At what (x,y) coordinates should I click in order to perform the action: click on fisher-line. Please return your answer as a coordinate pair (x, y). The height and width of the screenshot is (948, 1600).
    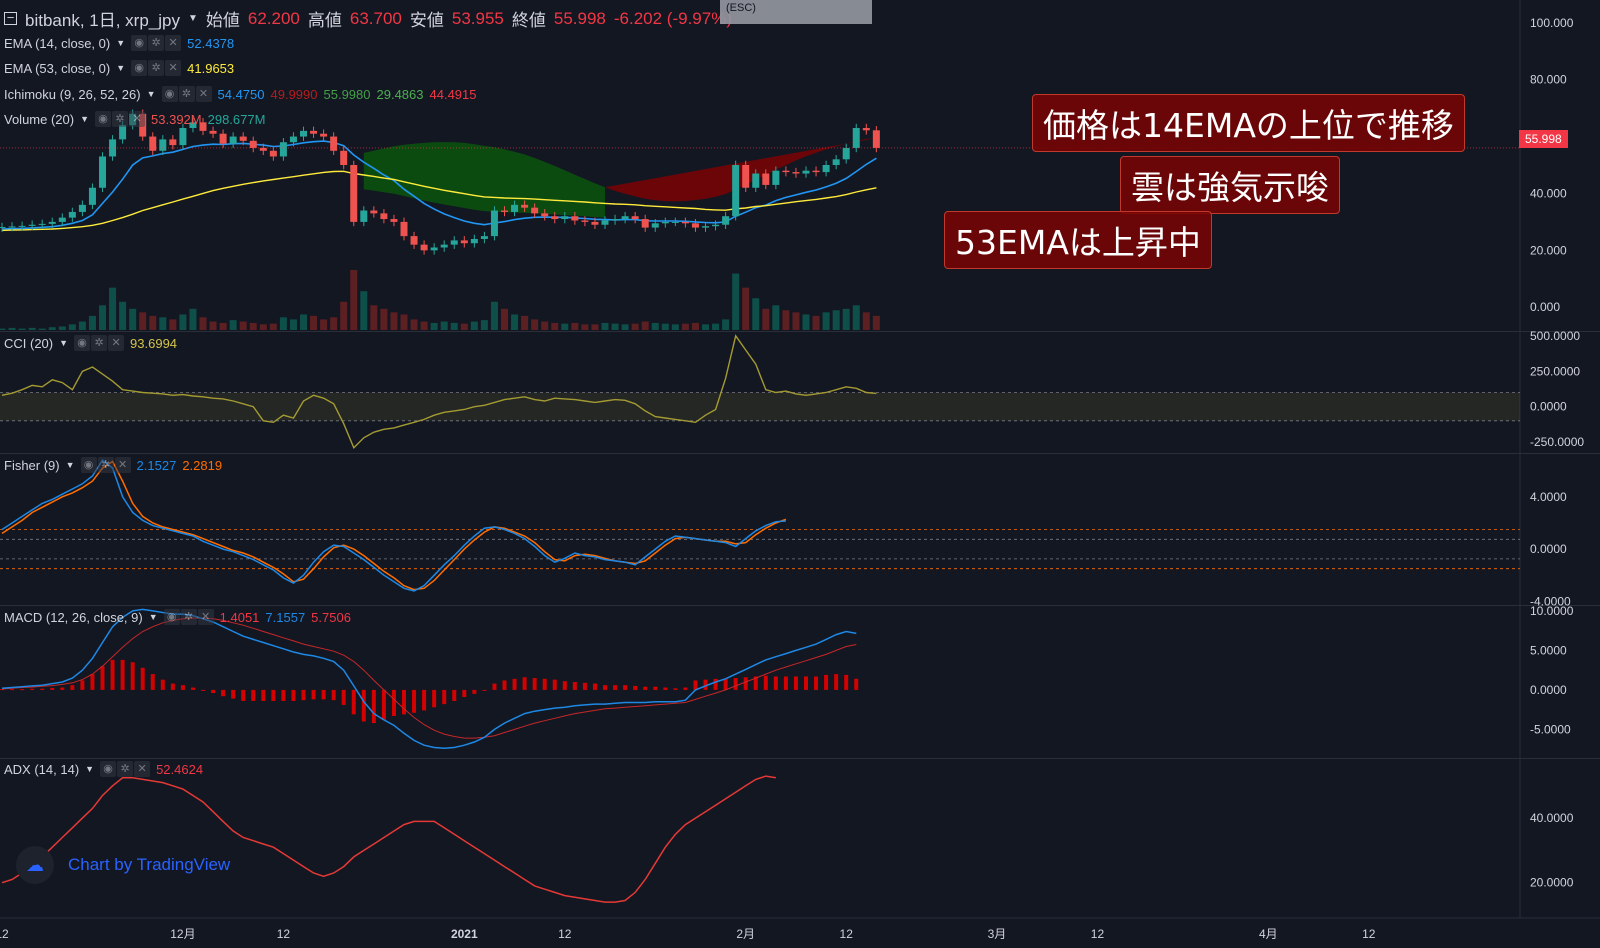
    Looking at the image, I should click on (393, 525).